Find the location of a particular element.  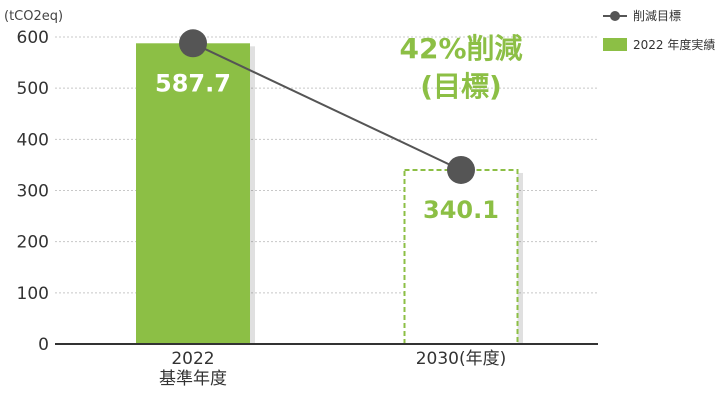

target-line-path is located at coordinates (327, 106).